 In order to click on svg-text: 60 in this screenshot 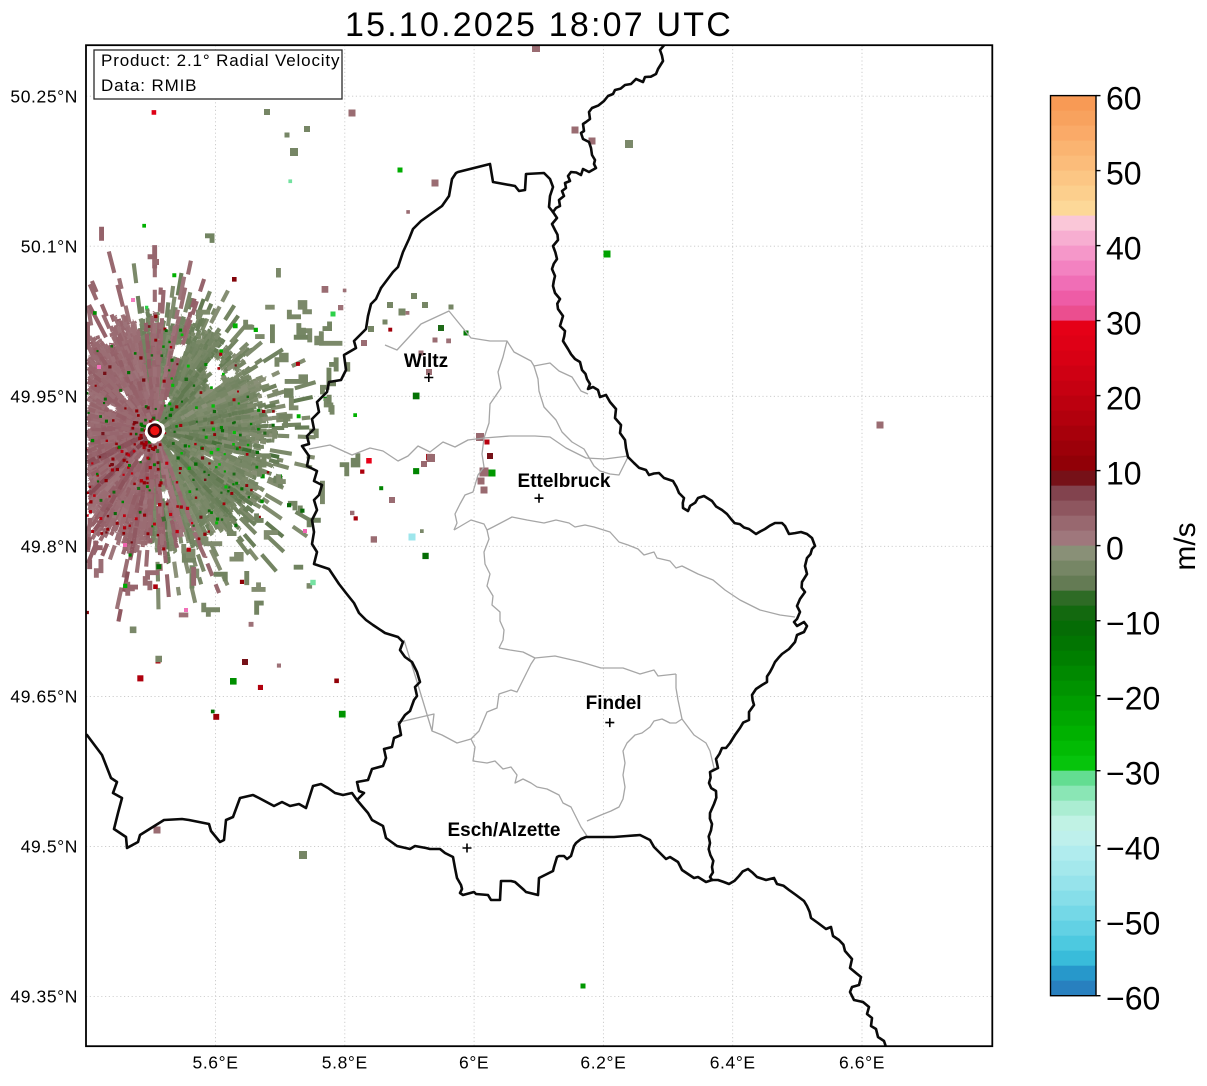, I will do `click(1124, 99)`.